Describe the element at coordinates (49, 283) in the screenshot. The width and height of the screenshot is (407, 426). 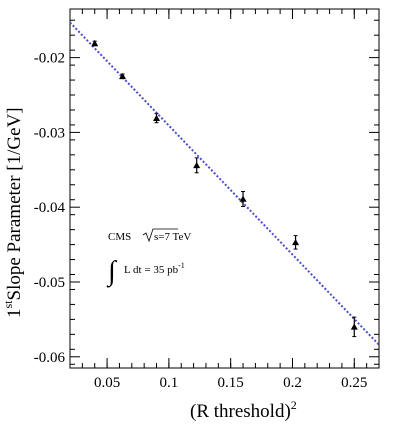
I see `y-tick-label: -0.05` at that location.